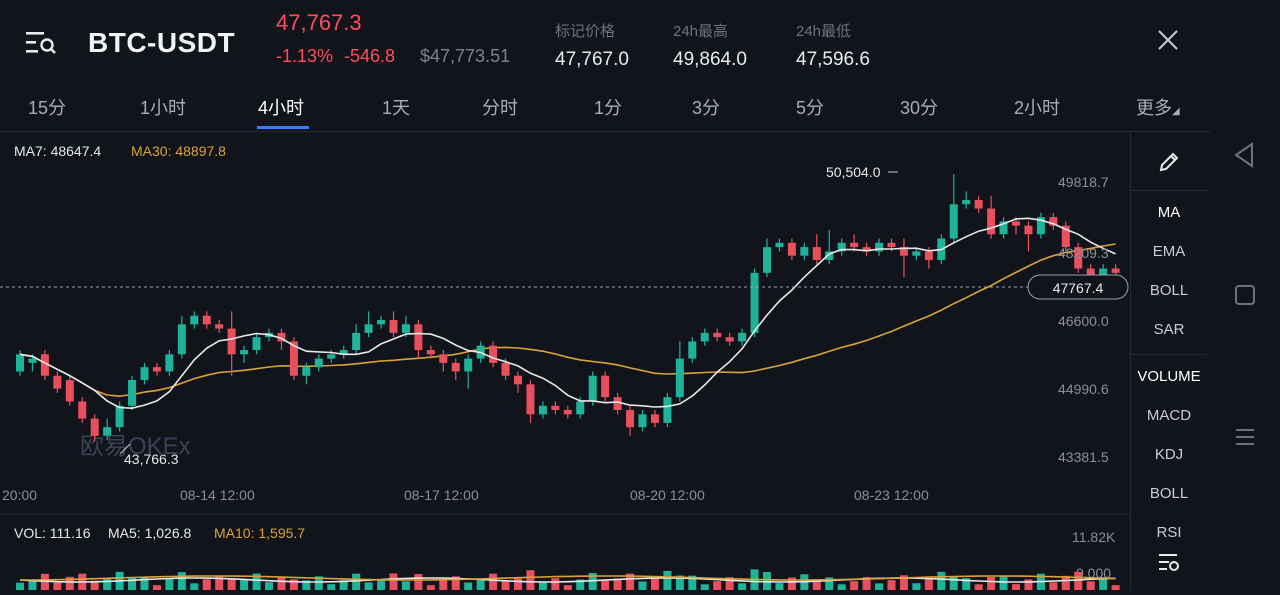 The height and width of the screenshot is (595, 1280). I want to click on price-tick: 49818.7, so click(1083, 182).